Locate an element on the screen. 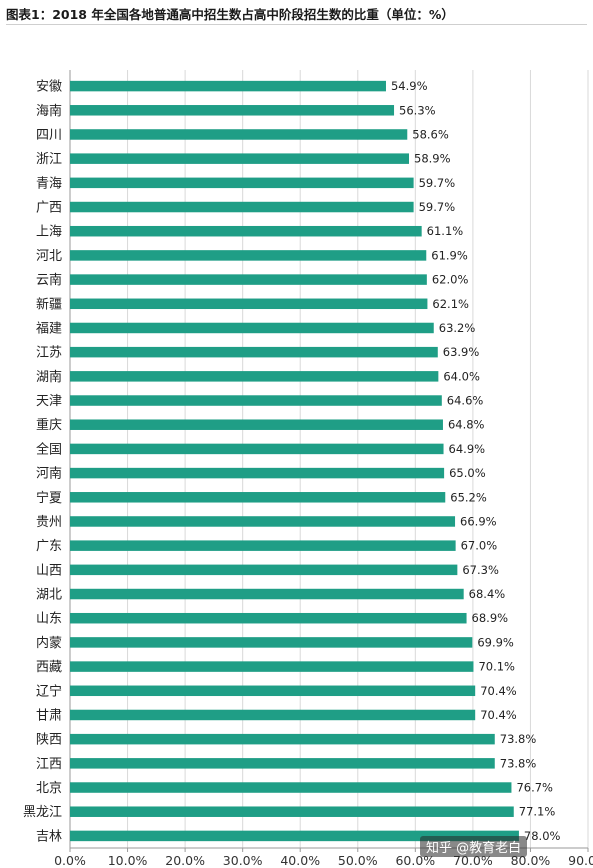 This screenshot has width=593, height=868. chart-title: 图表1：2018 年全国各地普通高中招生数占高中阶段招生数的比重（单位：%） is located at coordinates (230, 14).